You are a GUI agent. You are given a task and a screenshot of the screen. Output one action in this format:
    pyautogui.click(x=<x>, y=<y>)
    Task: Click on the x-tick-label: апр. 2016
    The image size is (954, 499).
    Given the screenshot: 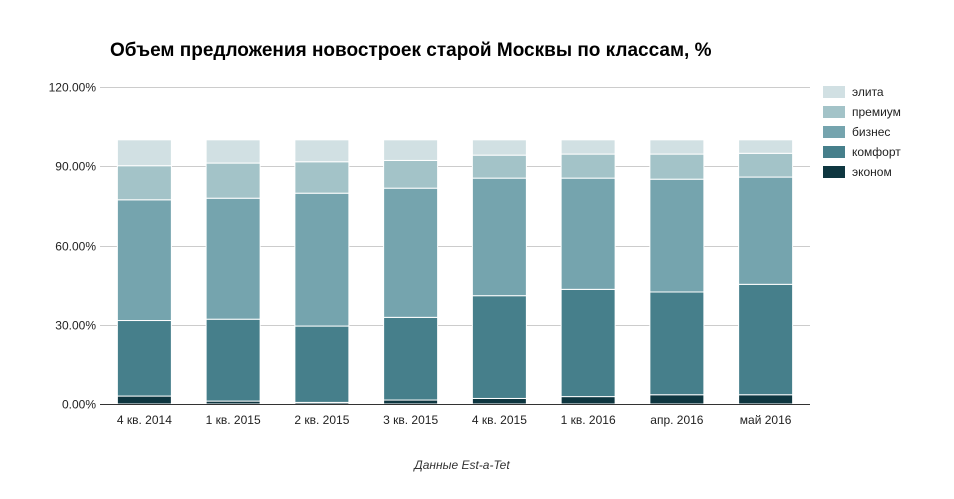 What is the action you would take?
    pyautogui.click(x=677, y=420)
    